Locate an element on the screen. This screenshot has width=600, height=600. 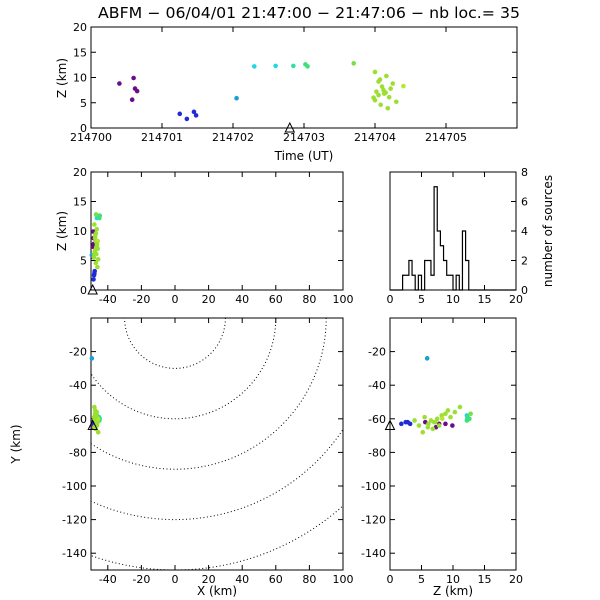
x_y-ytick-label: -100 is located at coordinates (74, 486).